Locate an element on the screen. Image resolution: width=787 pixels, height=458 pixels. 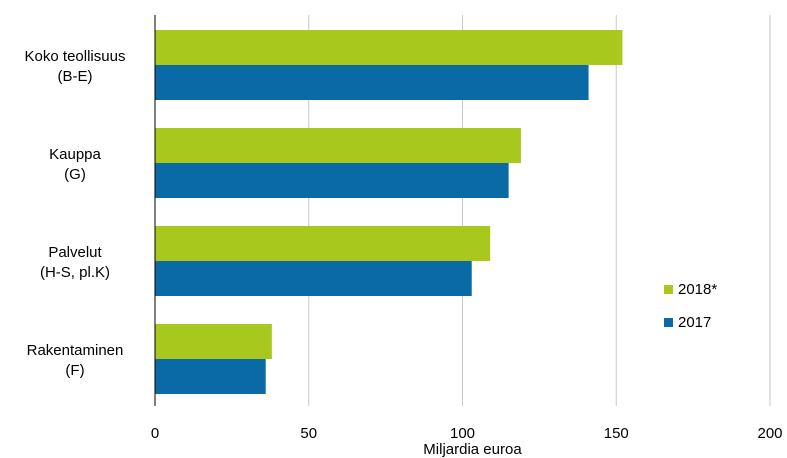
category-label-line: Palvelut is located at coordinates (75, 252).